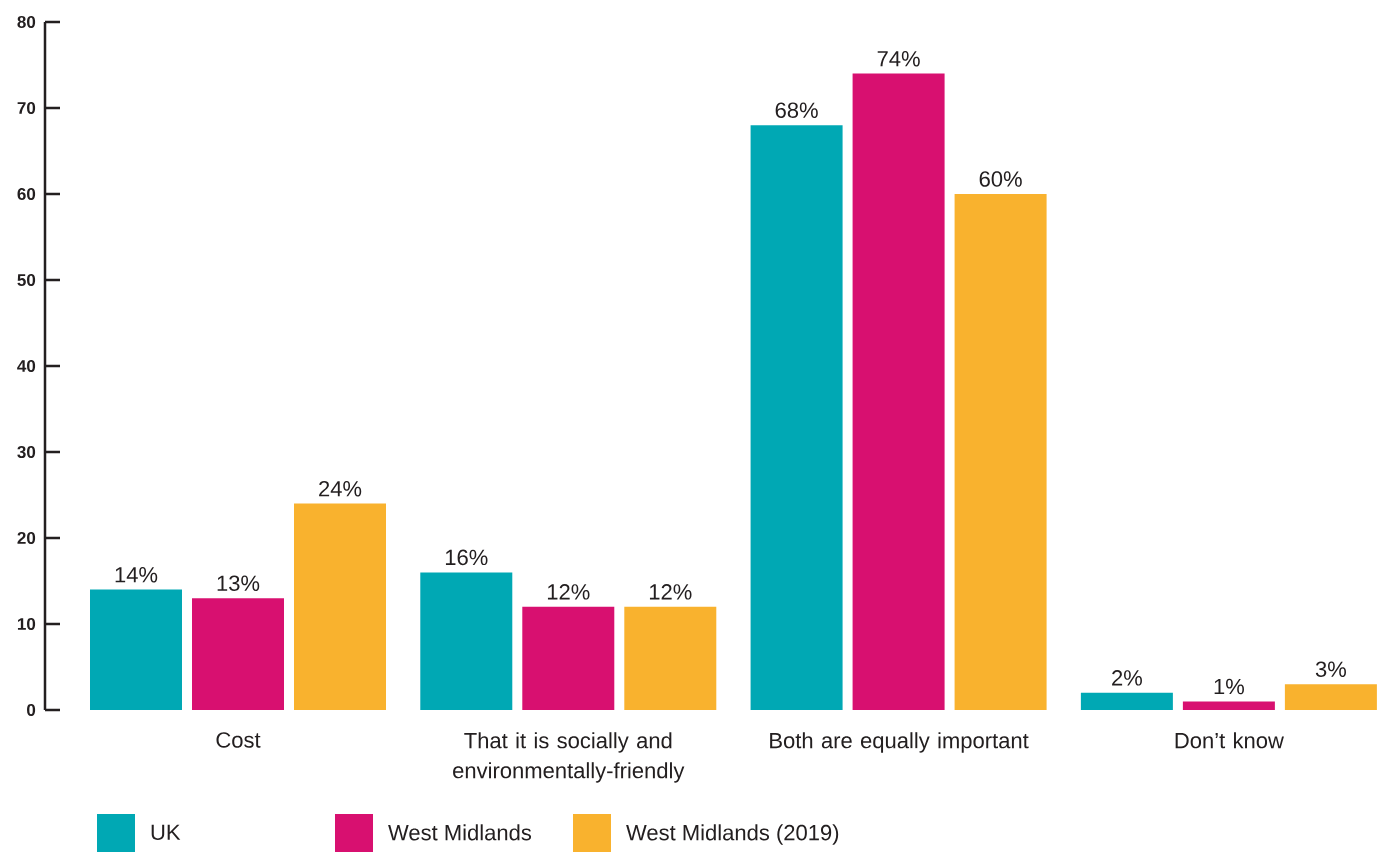 This screenshot has height=852, width=1384. I want to click on x-tick-label: Cost, so click(238, 740).